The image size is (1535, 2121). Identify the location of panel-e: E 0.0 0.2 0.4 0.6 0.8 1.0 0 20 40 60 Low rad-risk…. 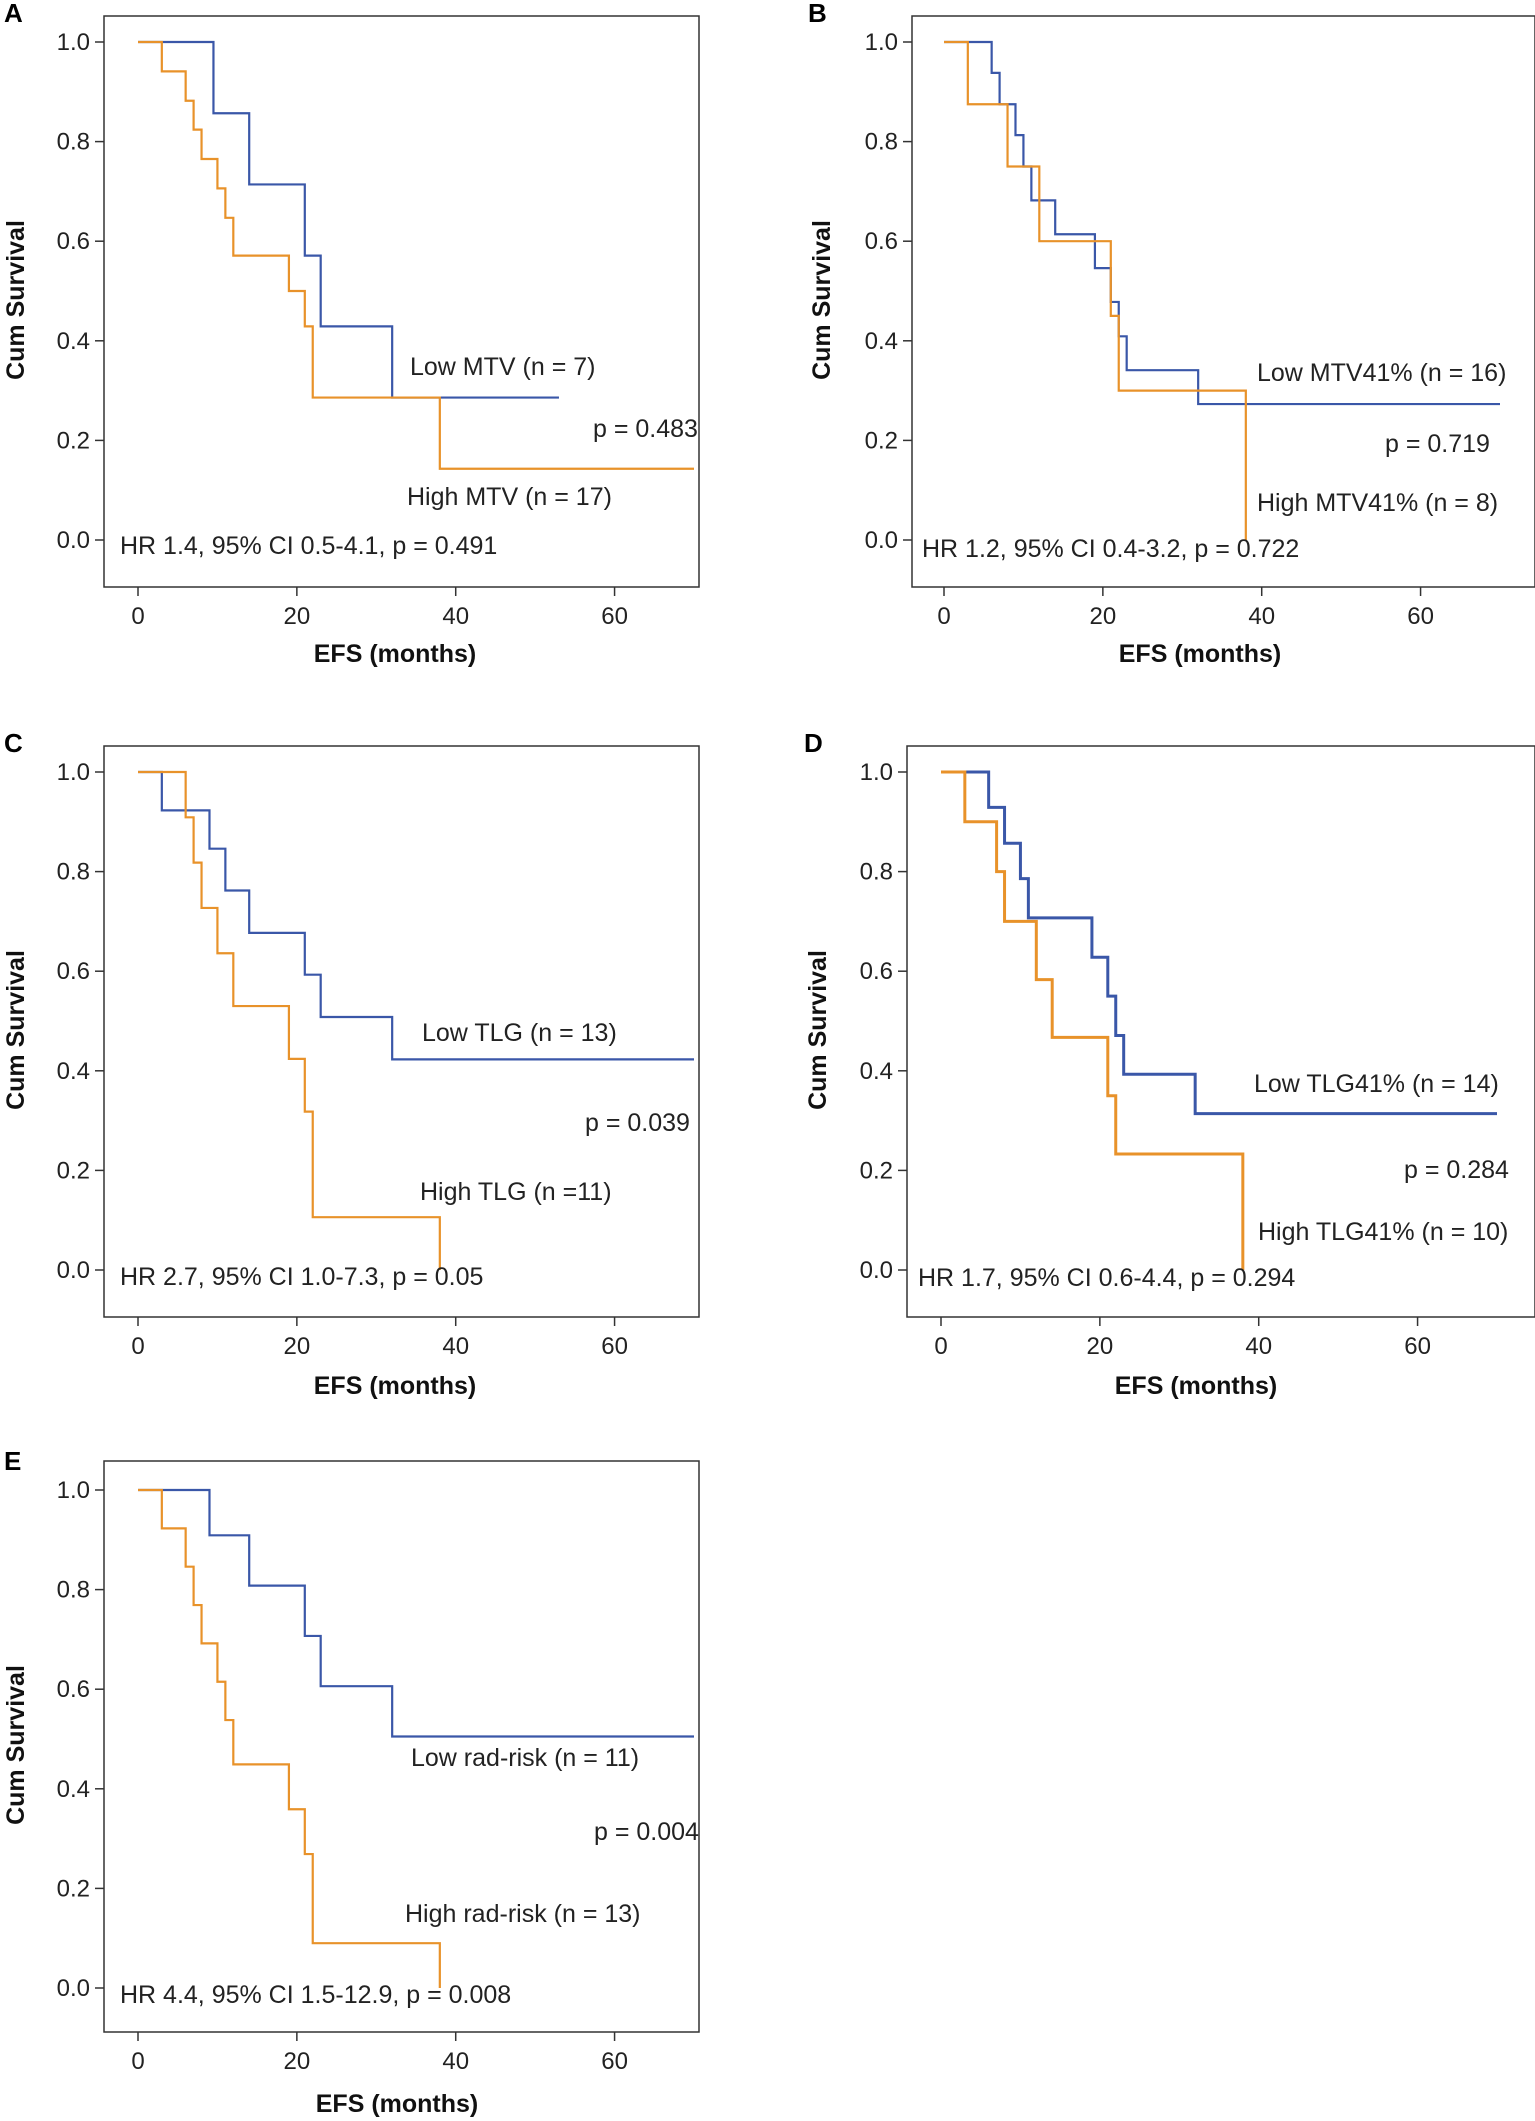
(351, 1782).